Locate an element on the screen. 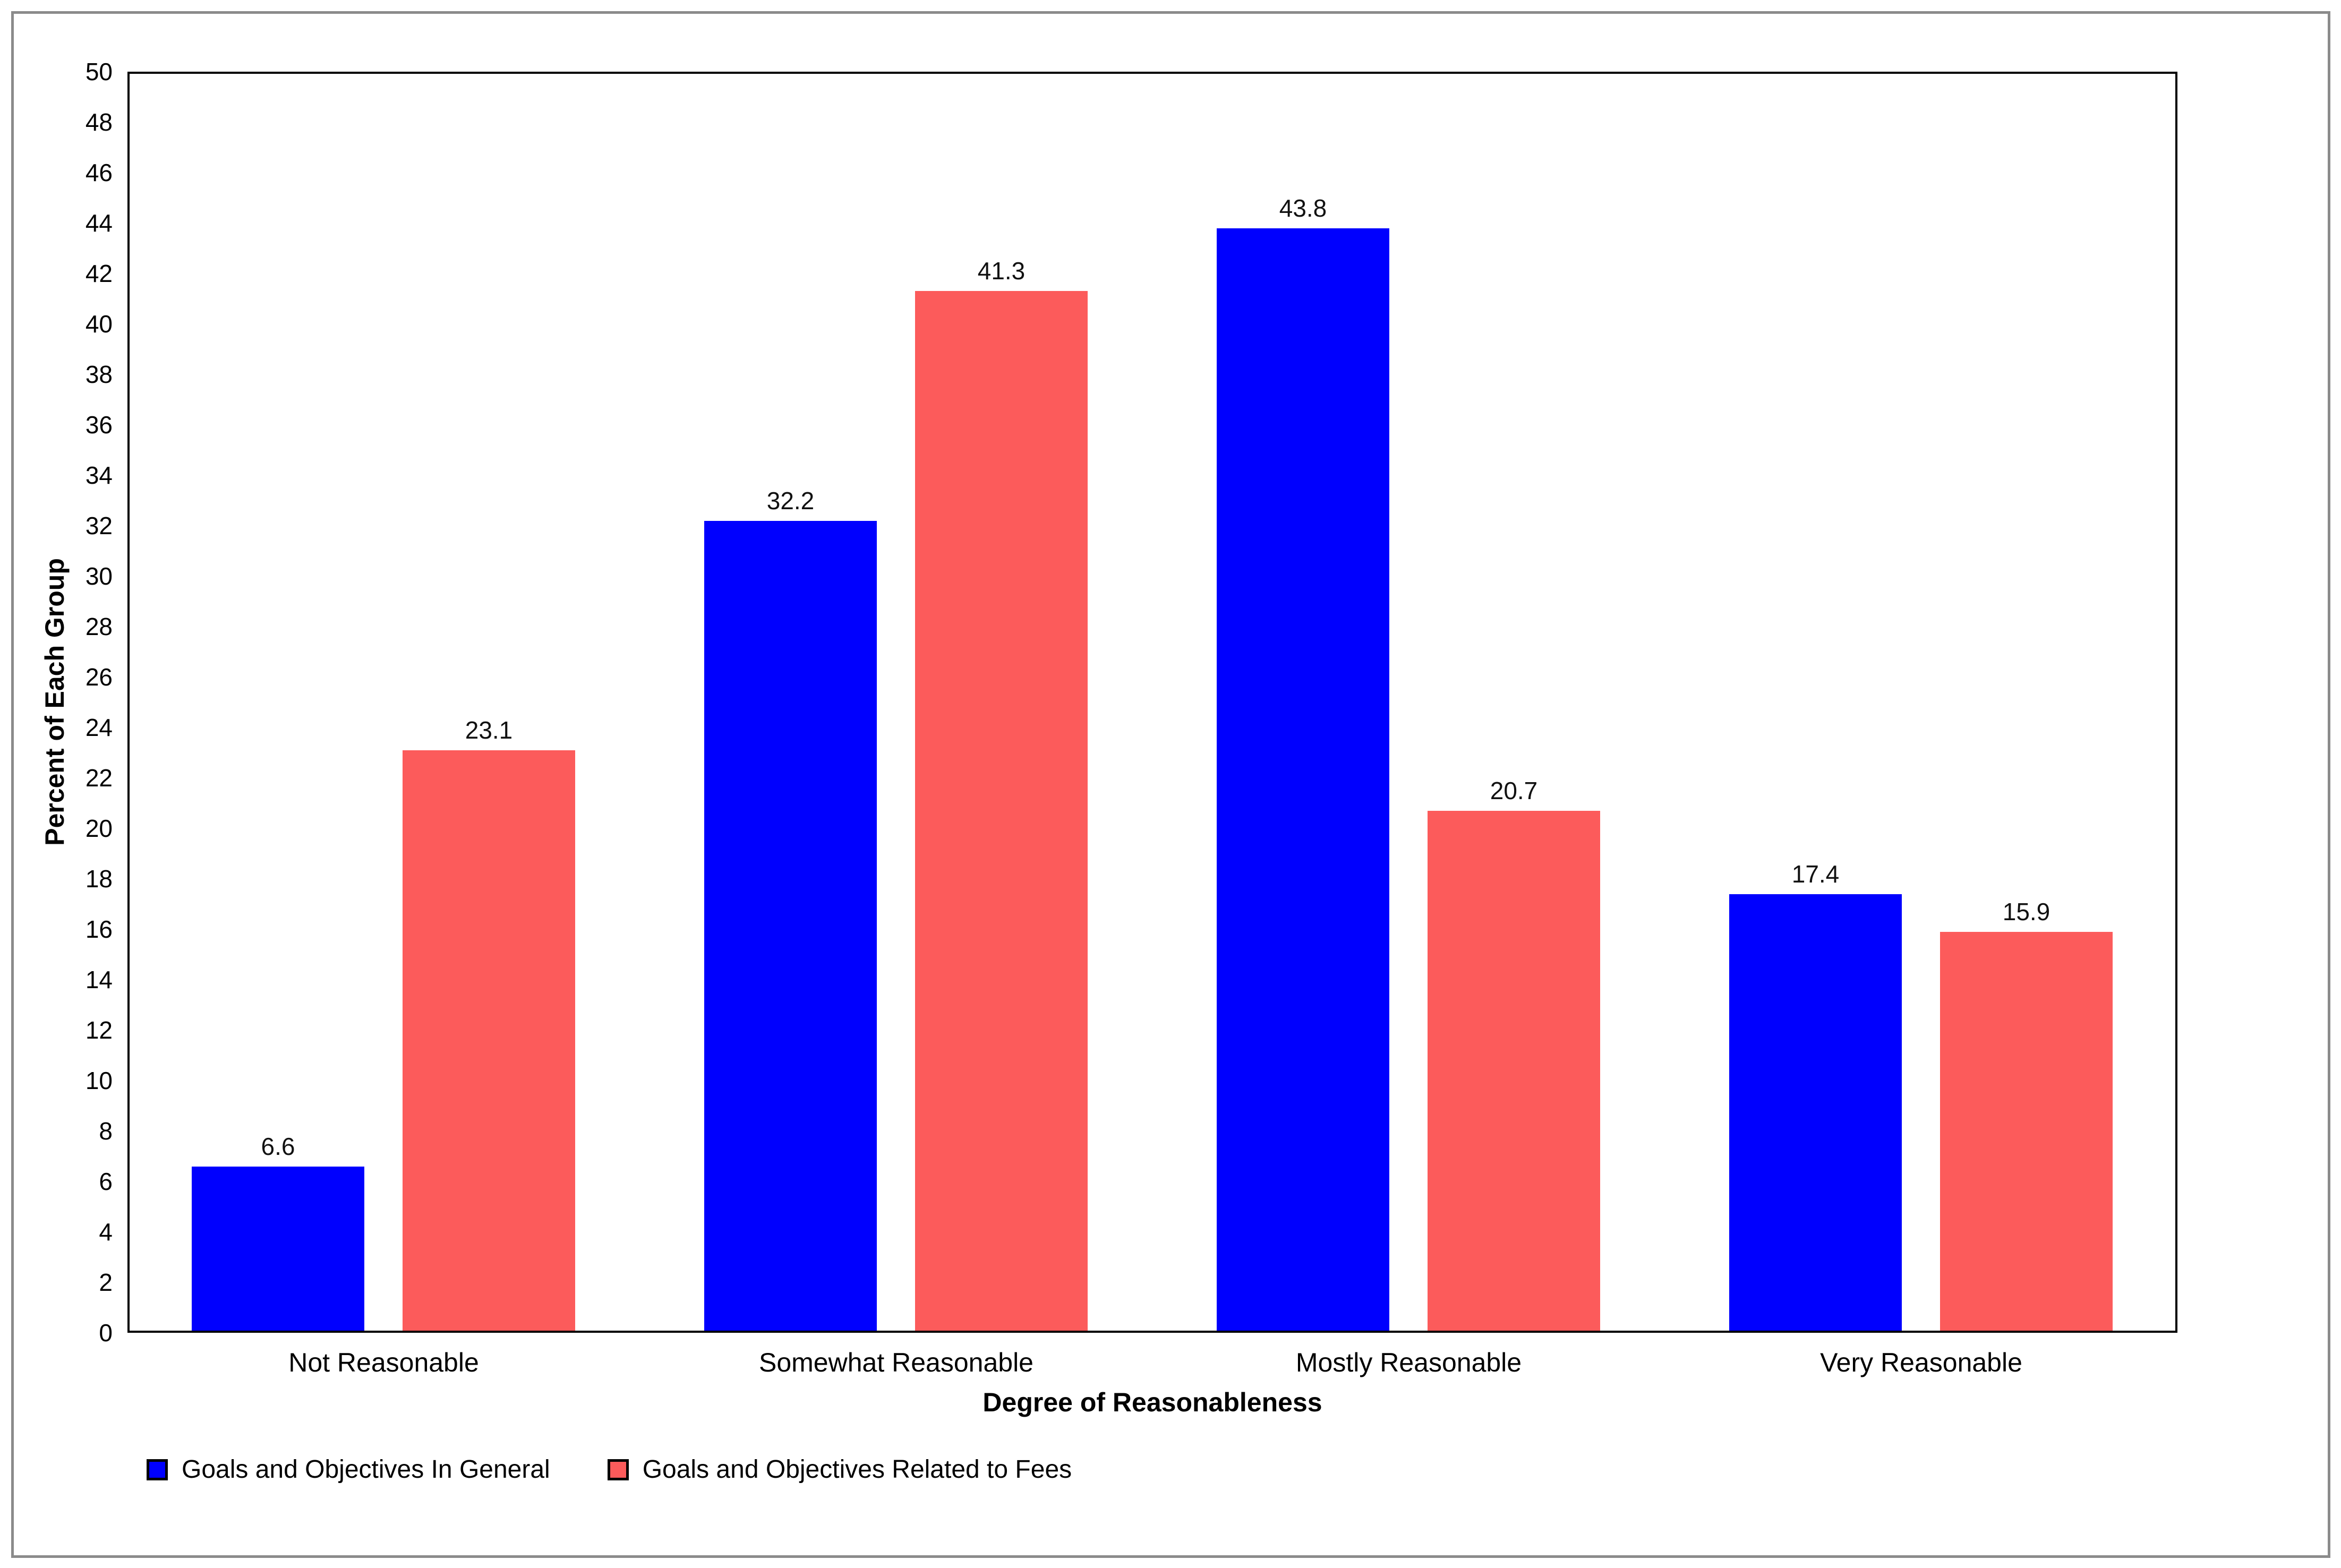 The width and height of the screenshot is (2341, 1568). y-tick-label-36: 36 is located at coordinates (99, 425).